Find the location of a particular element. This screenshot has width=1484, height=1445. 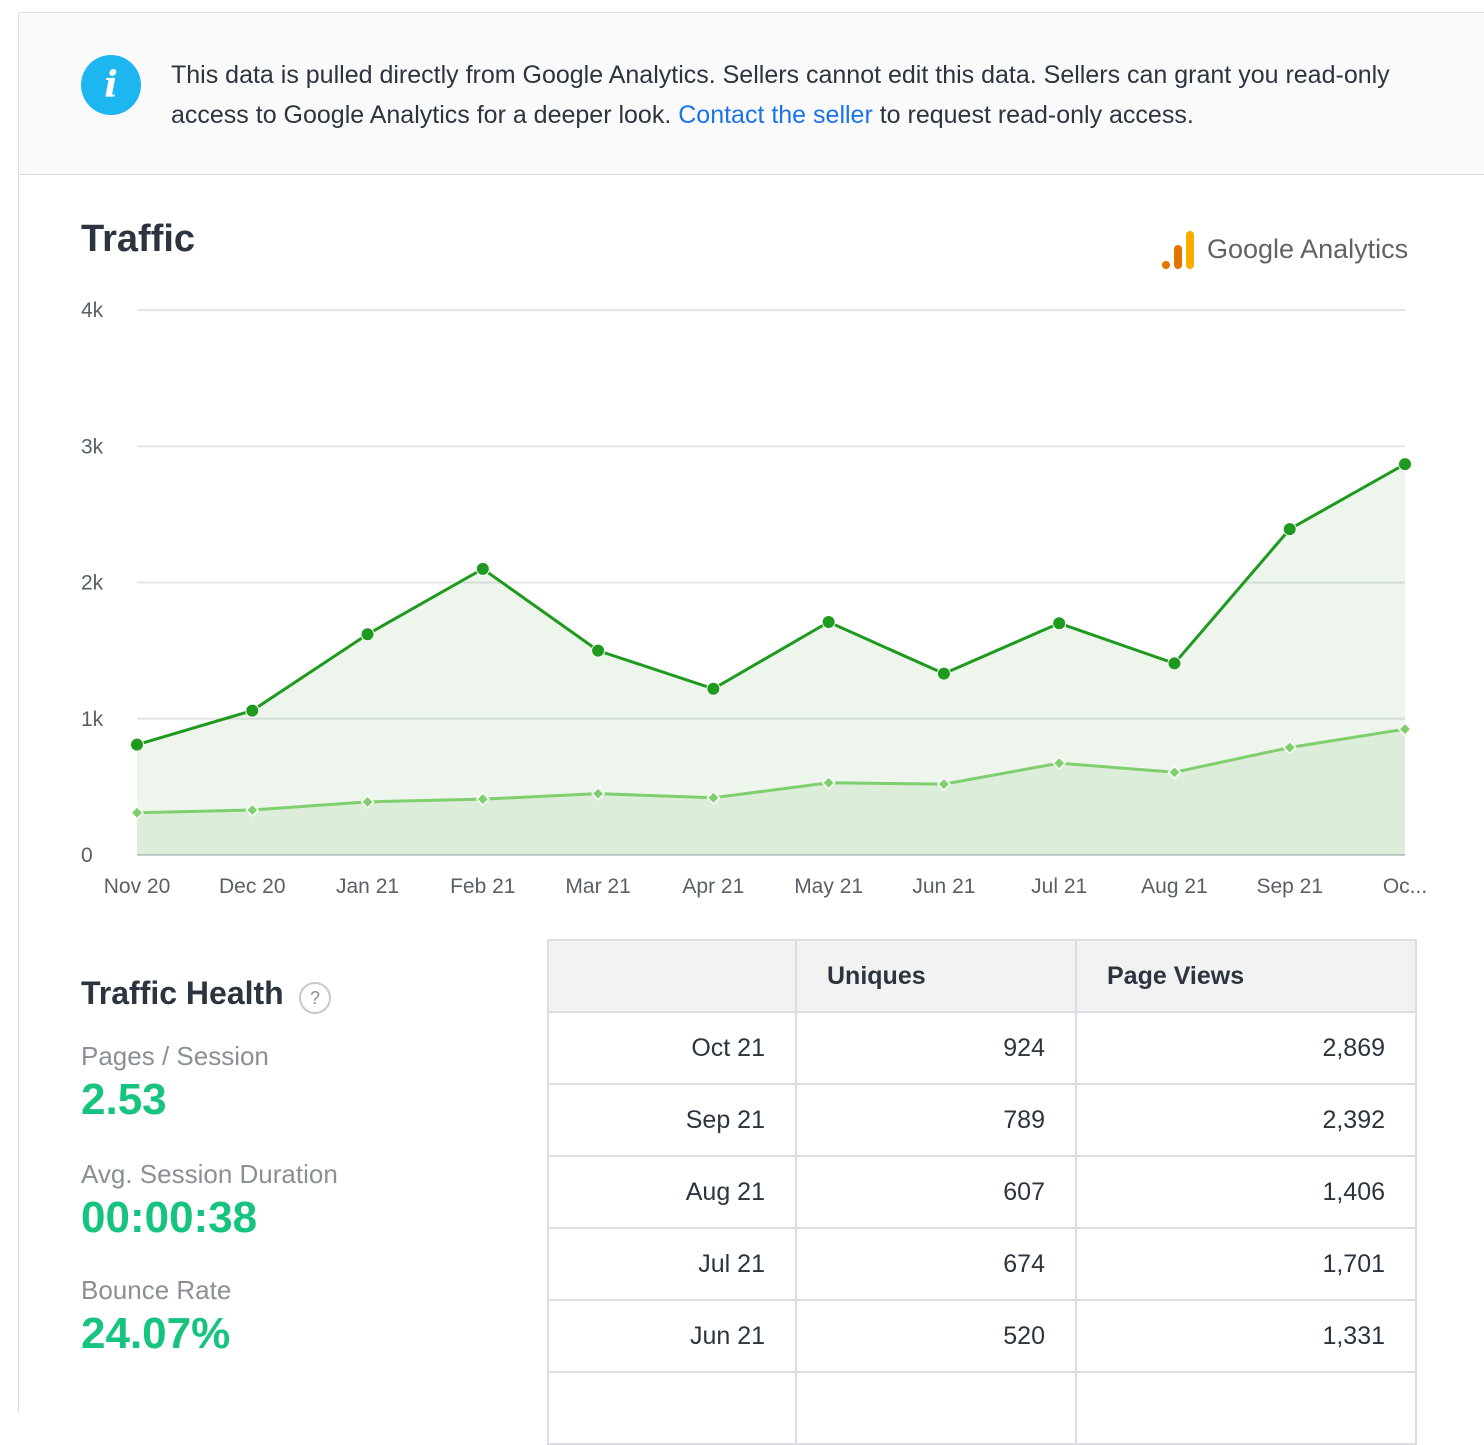

notice-text-after: to request read-only access. is located at coordinates (1033, 115).